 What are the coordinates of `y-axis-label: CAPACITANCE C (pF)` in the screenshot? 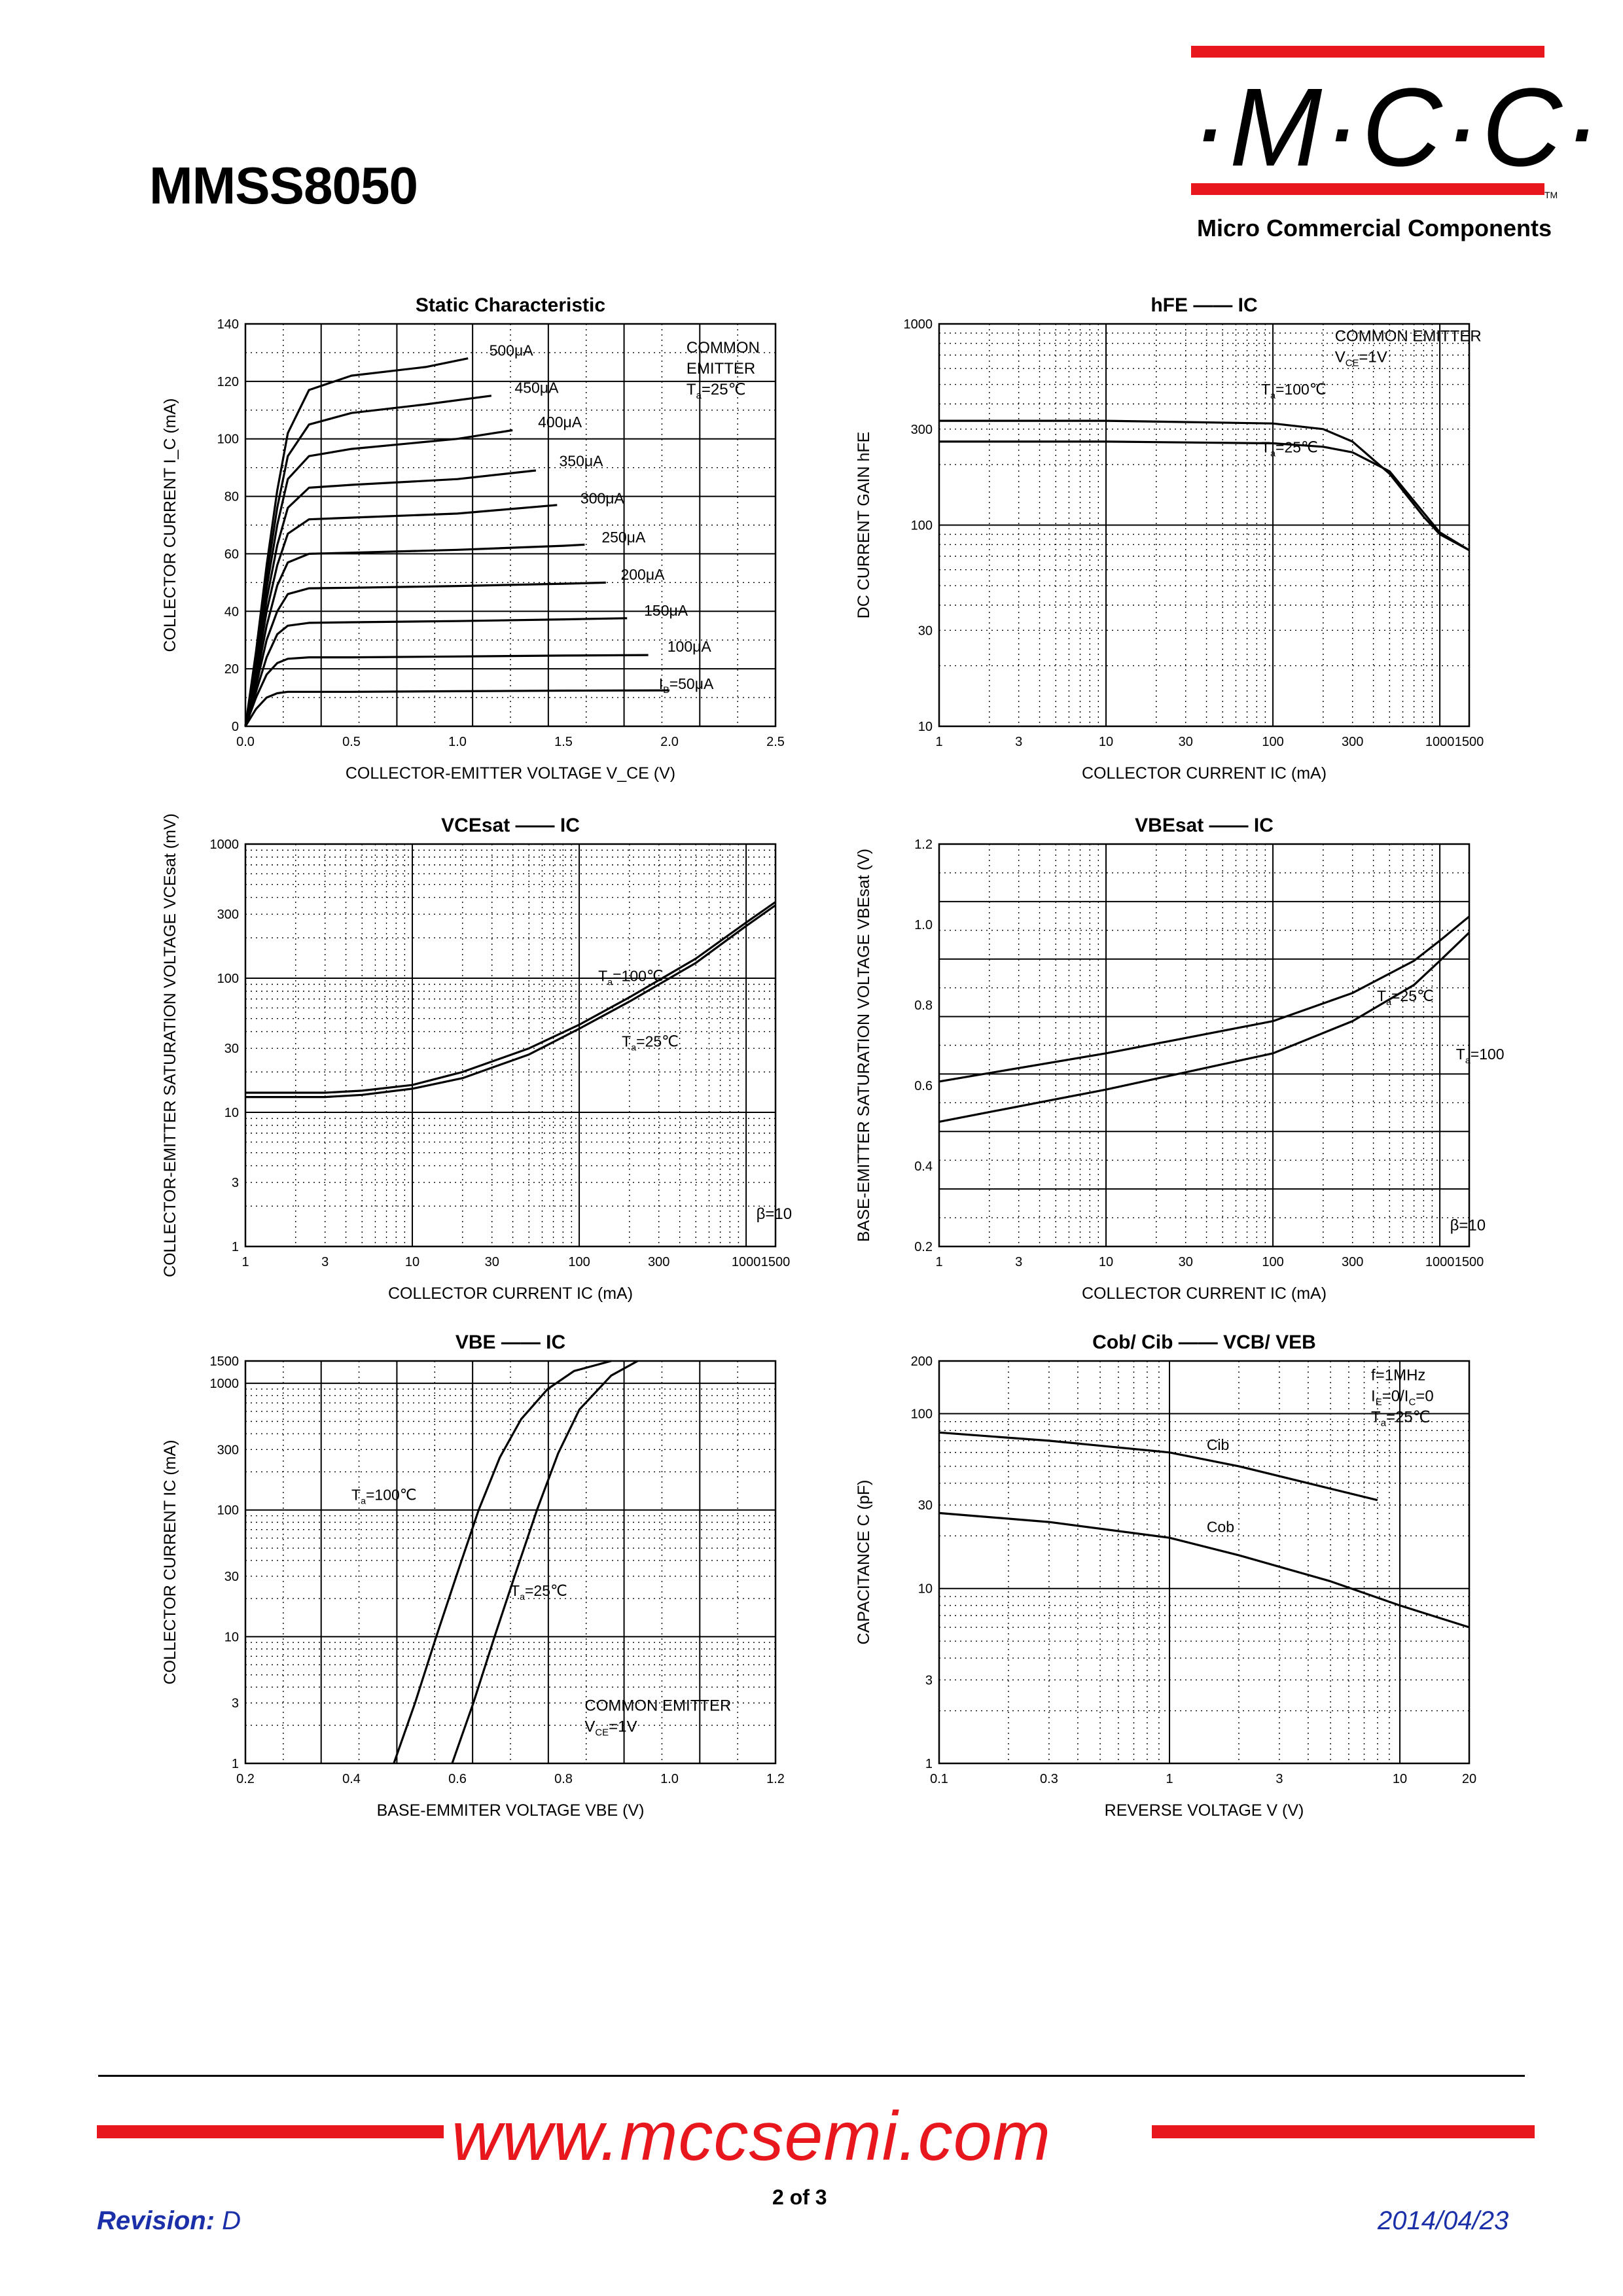 It's located at (864, 1562).